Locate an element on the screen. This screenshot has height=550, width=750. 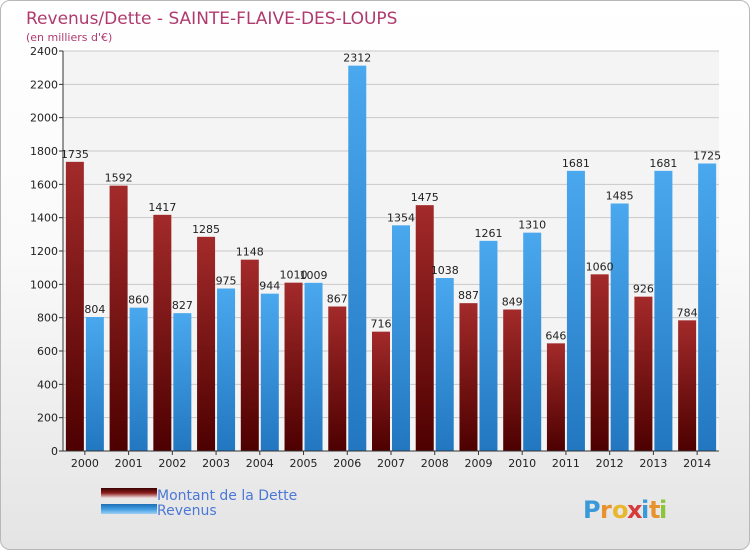
y-tick-label: 1200 is located at coordinates (44, 251).